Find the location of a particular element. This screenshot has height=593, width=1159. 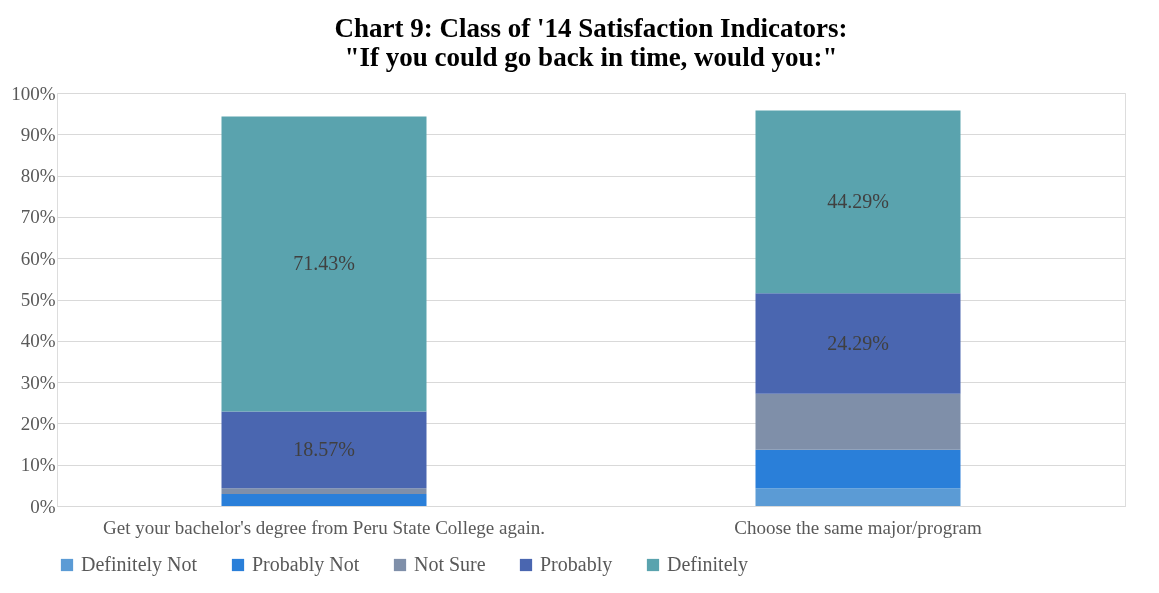

data-label: 71.43% is located at coordinates (324, 263).